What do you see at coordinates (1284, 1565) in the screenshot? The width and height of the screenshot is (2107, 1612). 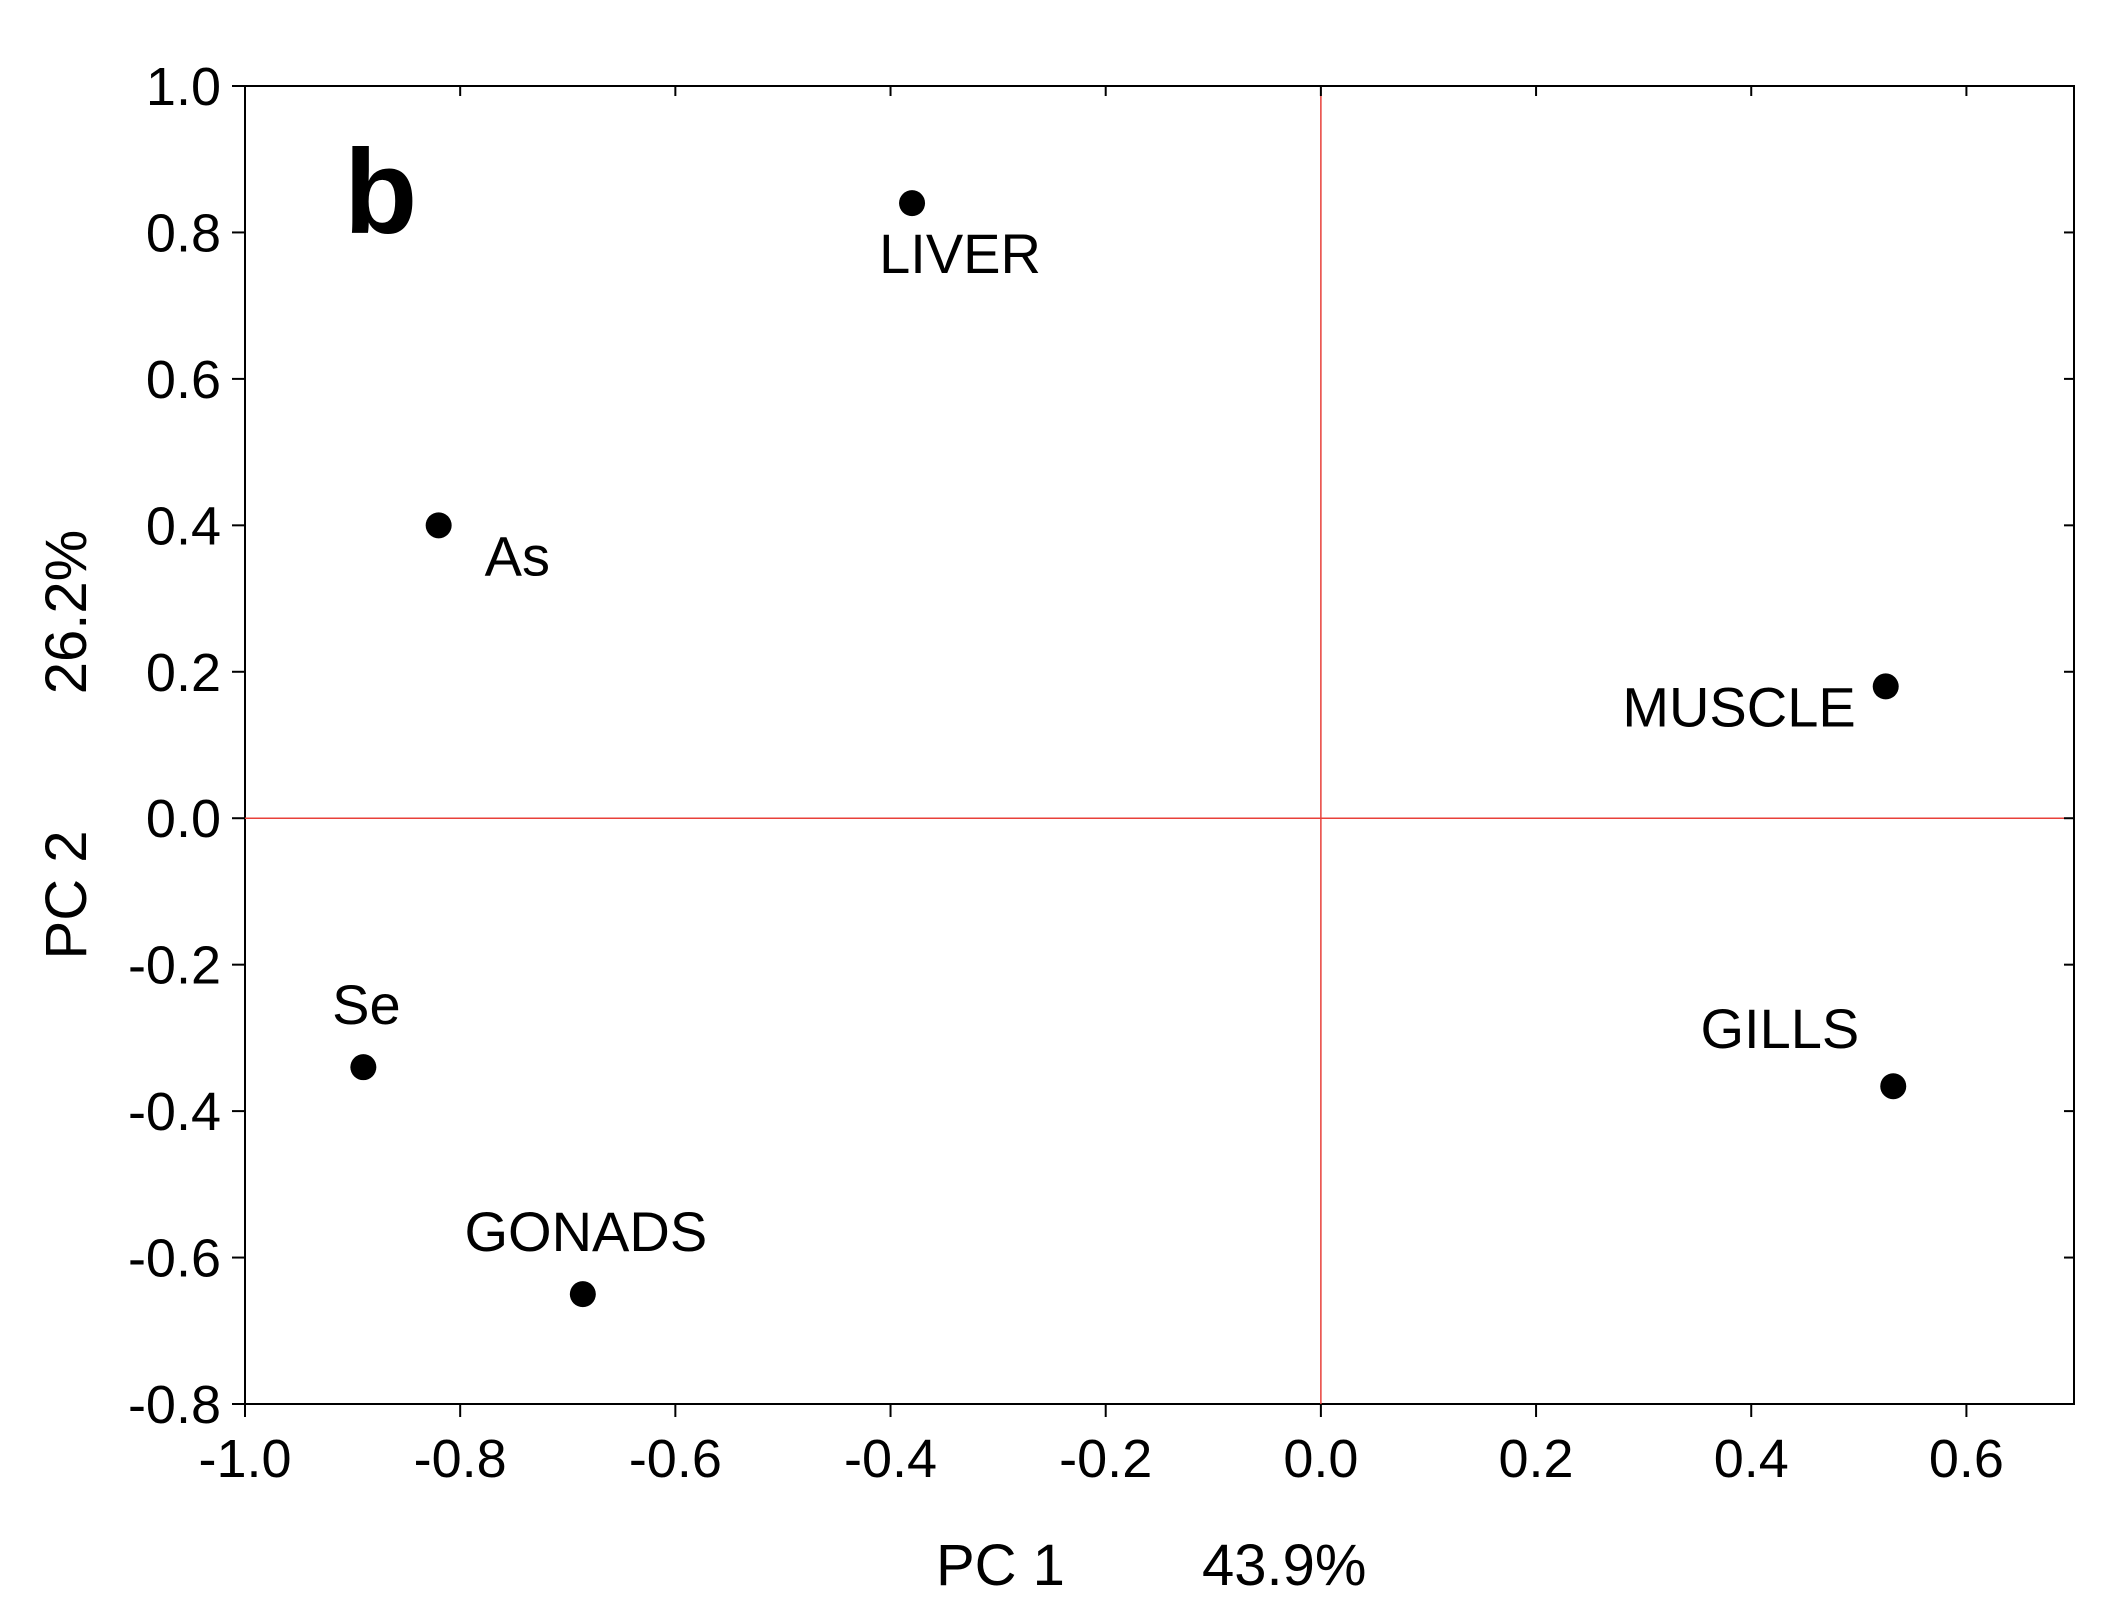 I see `x-axis-variance: 43.9%` at bounding box center [1284, 1565].